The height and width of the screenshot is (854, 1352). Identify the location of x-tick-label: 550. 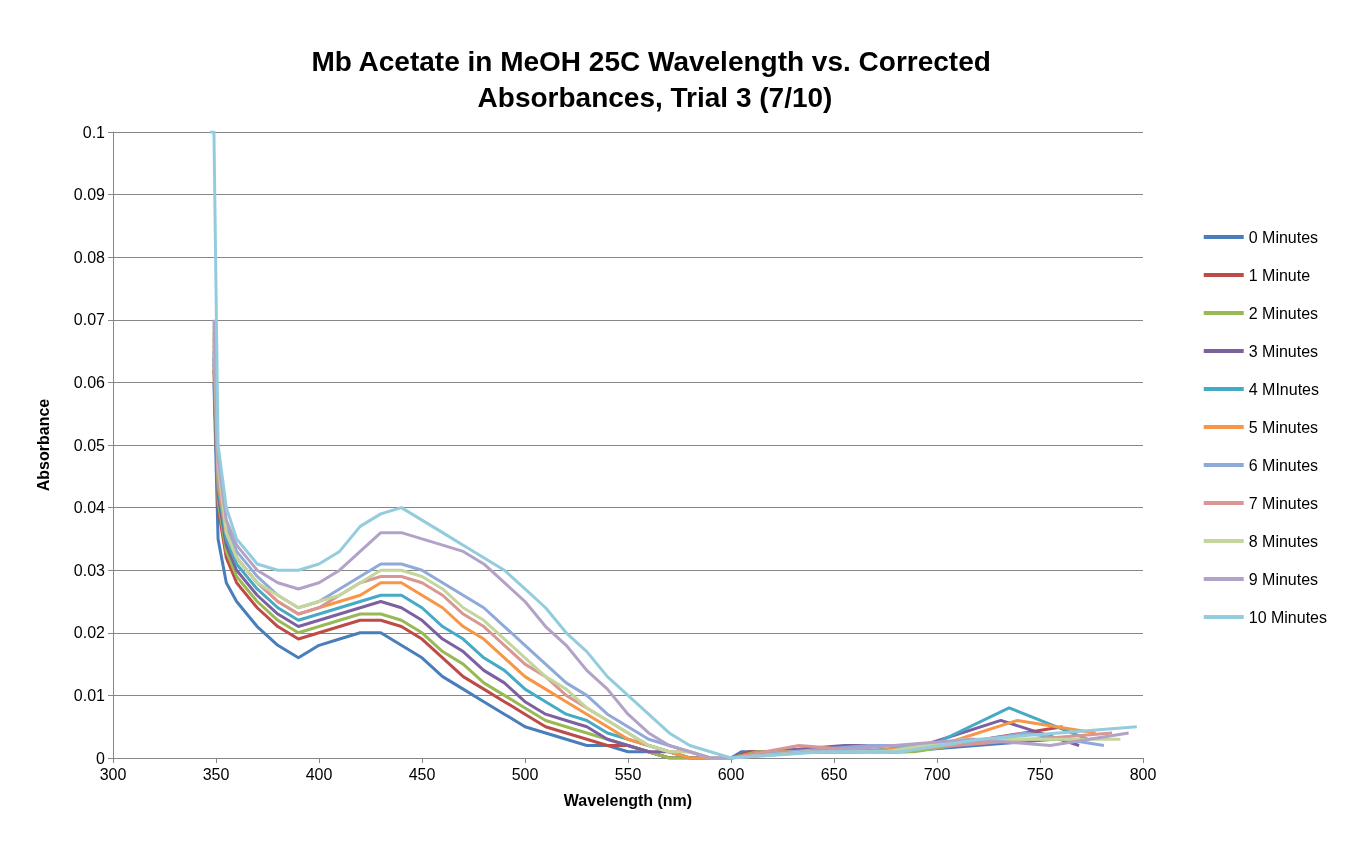
(628, 774).